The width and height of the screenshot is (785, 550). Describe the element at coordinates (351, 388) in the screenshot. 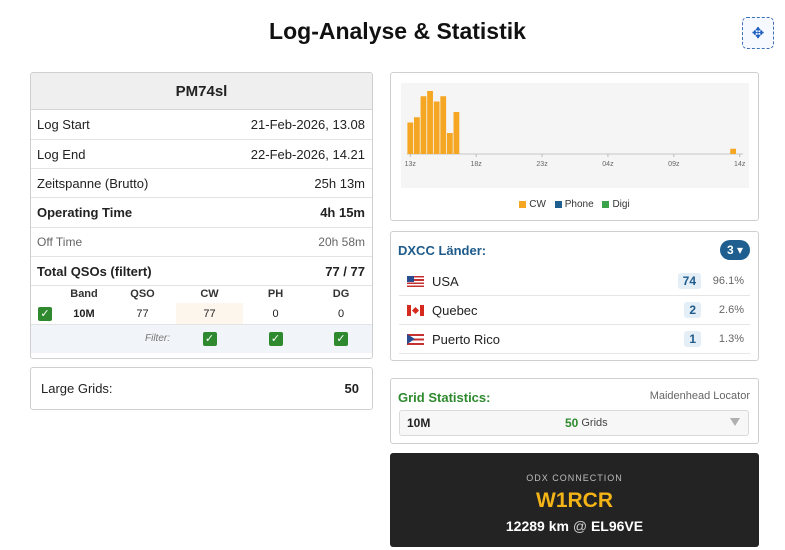

I see `large-grids-value: 50` at that location.